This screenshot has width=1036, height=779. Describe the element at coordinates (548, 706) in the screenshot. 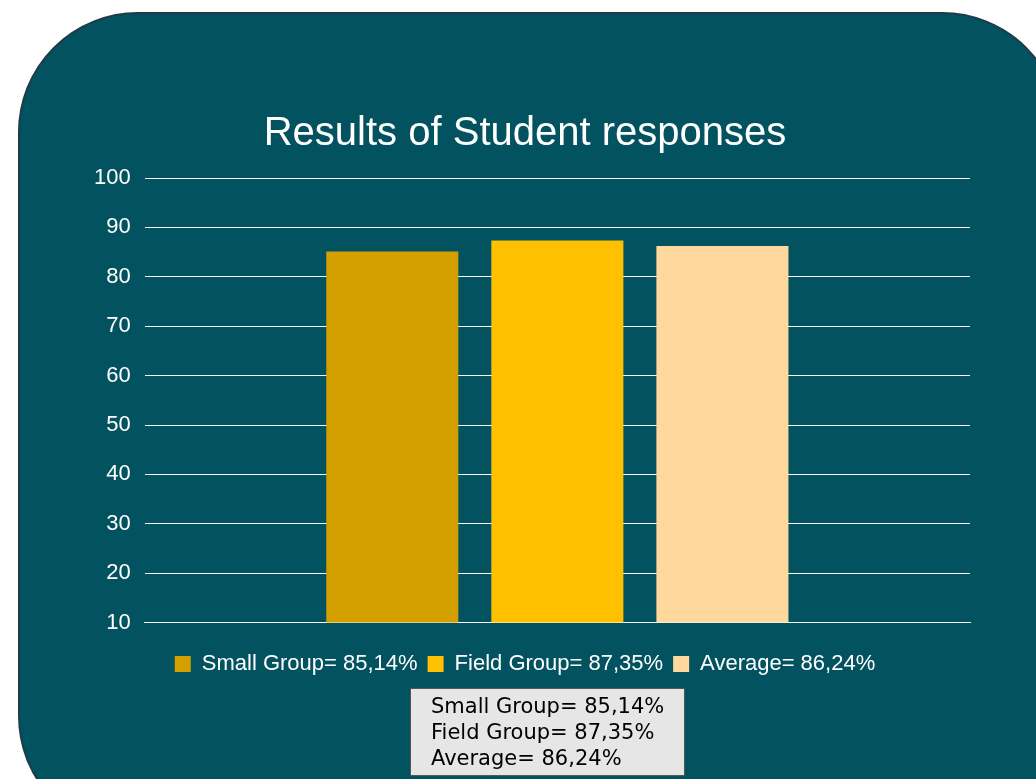

I see `text: Small Group= 85,14%` at that location.